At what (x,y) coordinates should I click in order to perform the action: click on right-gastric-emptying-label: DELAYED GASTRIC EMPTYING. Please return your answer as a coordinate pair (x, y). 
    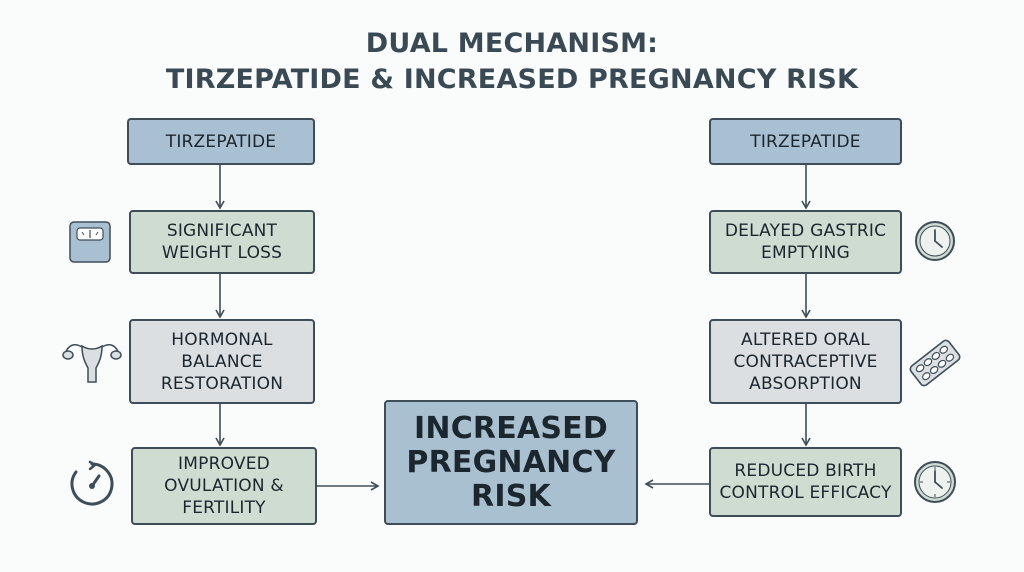
    Looking at the image, I should click on (805, 242).